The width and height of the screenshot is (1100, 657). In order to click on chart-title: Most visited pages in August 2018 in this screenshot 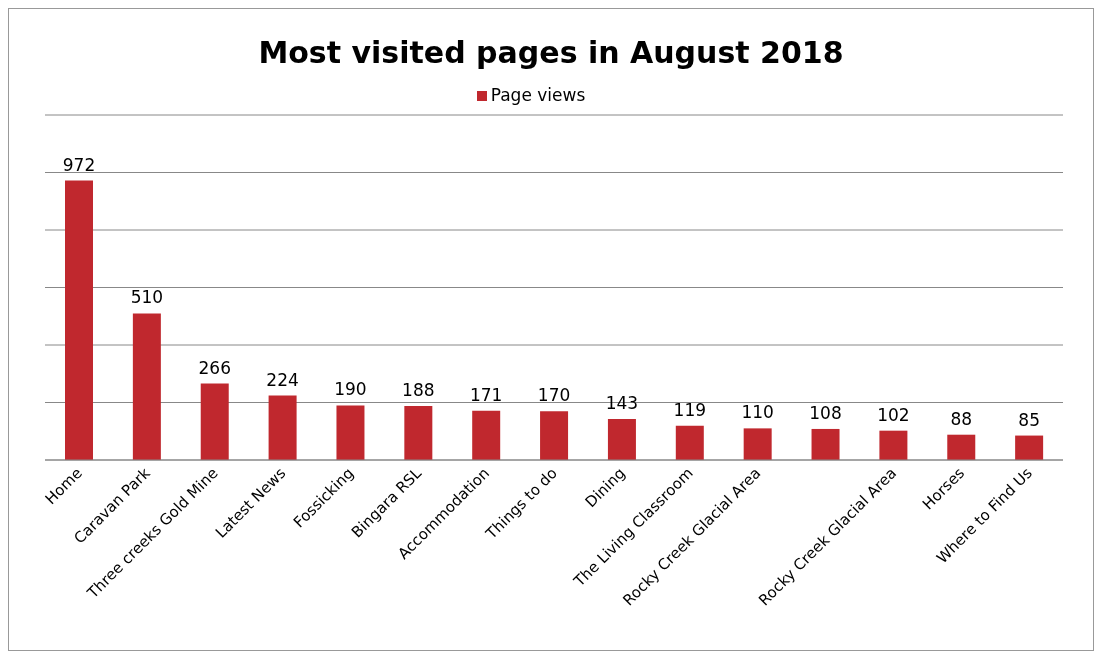, I will do `click(551, 53)`.